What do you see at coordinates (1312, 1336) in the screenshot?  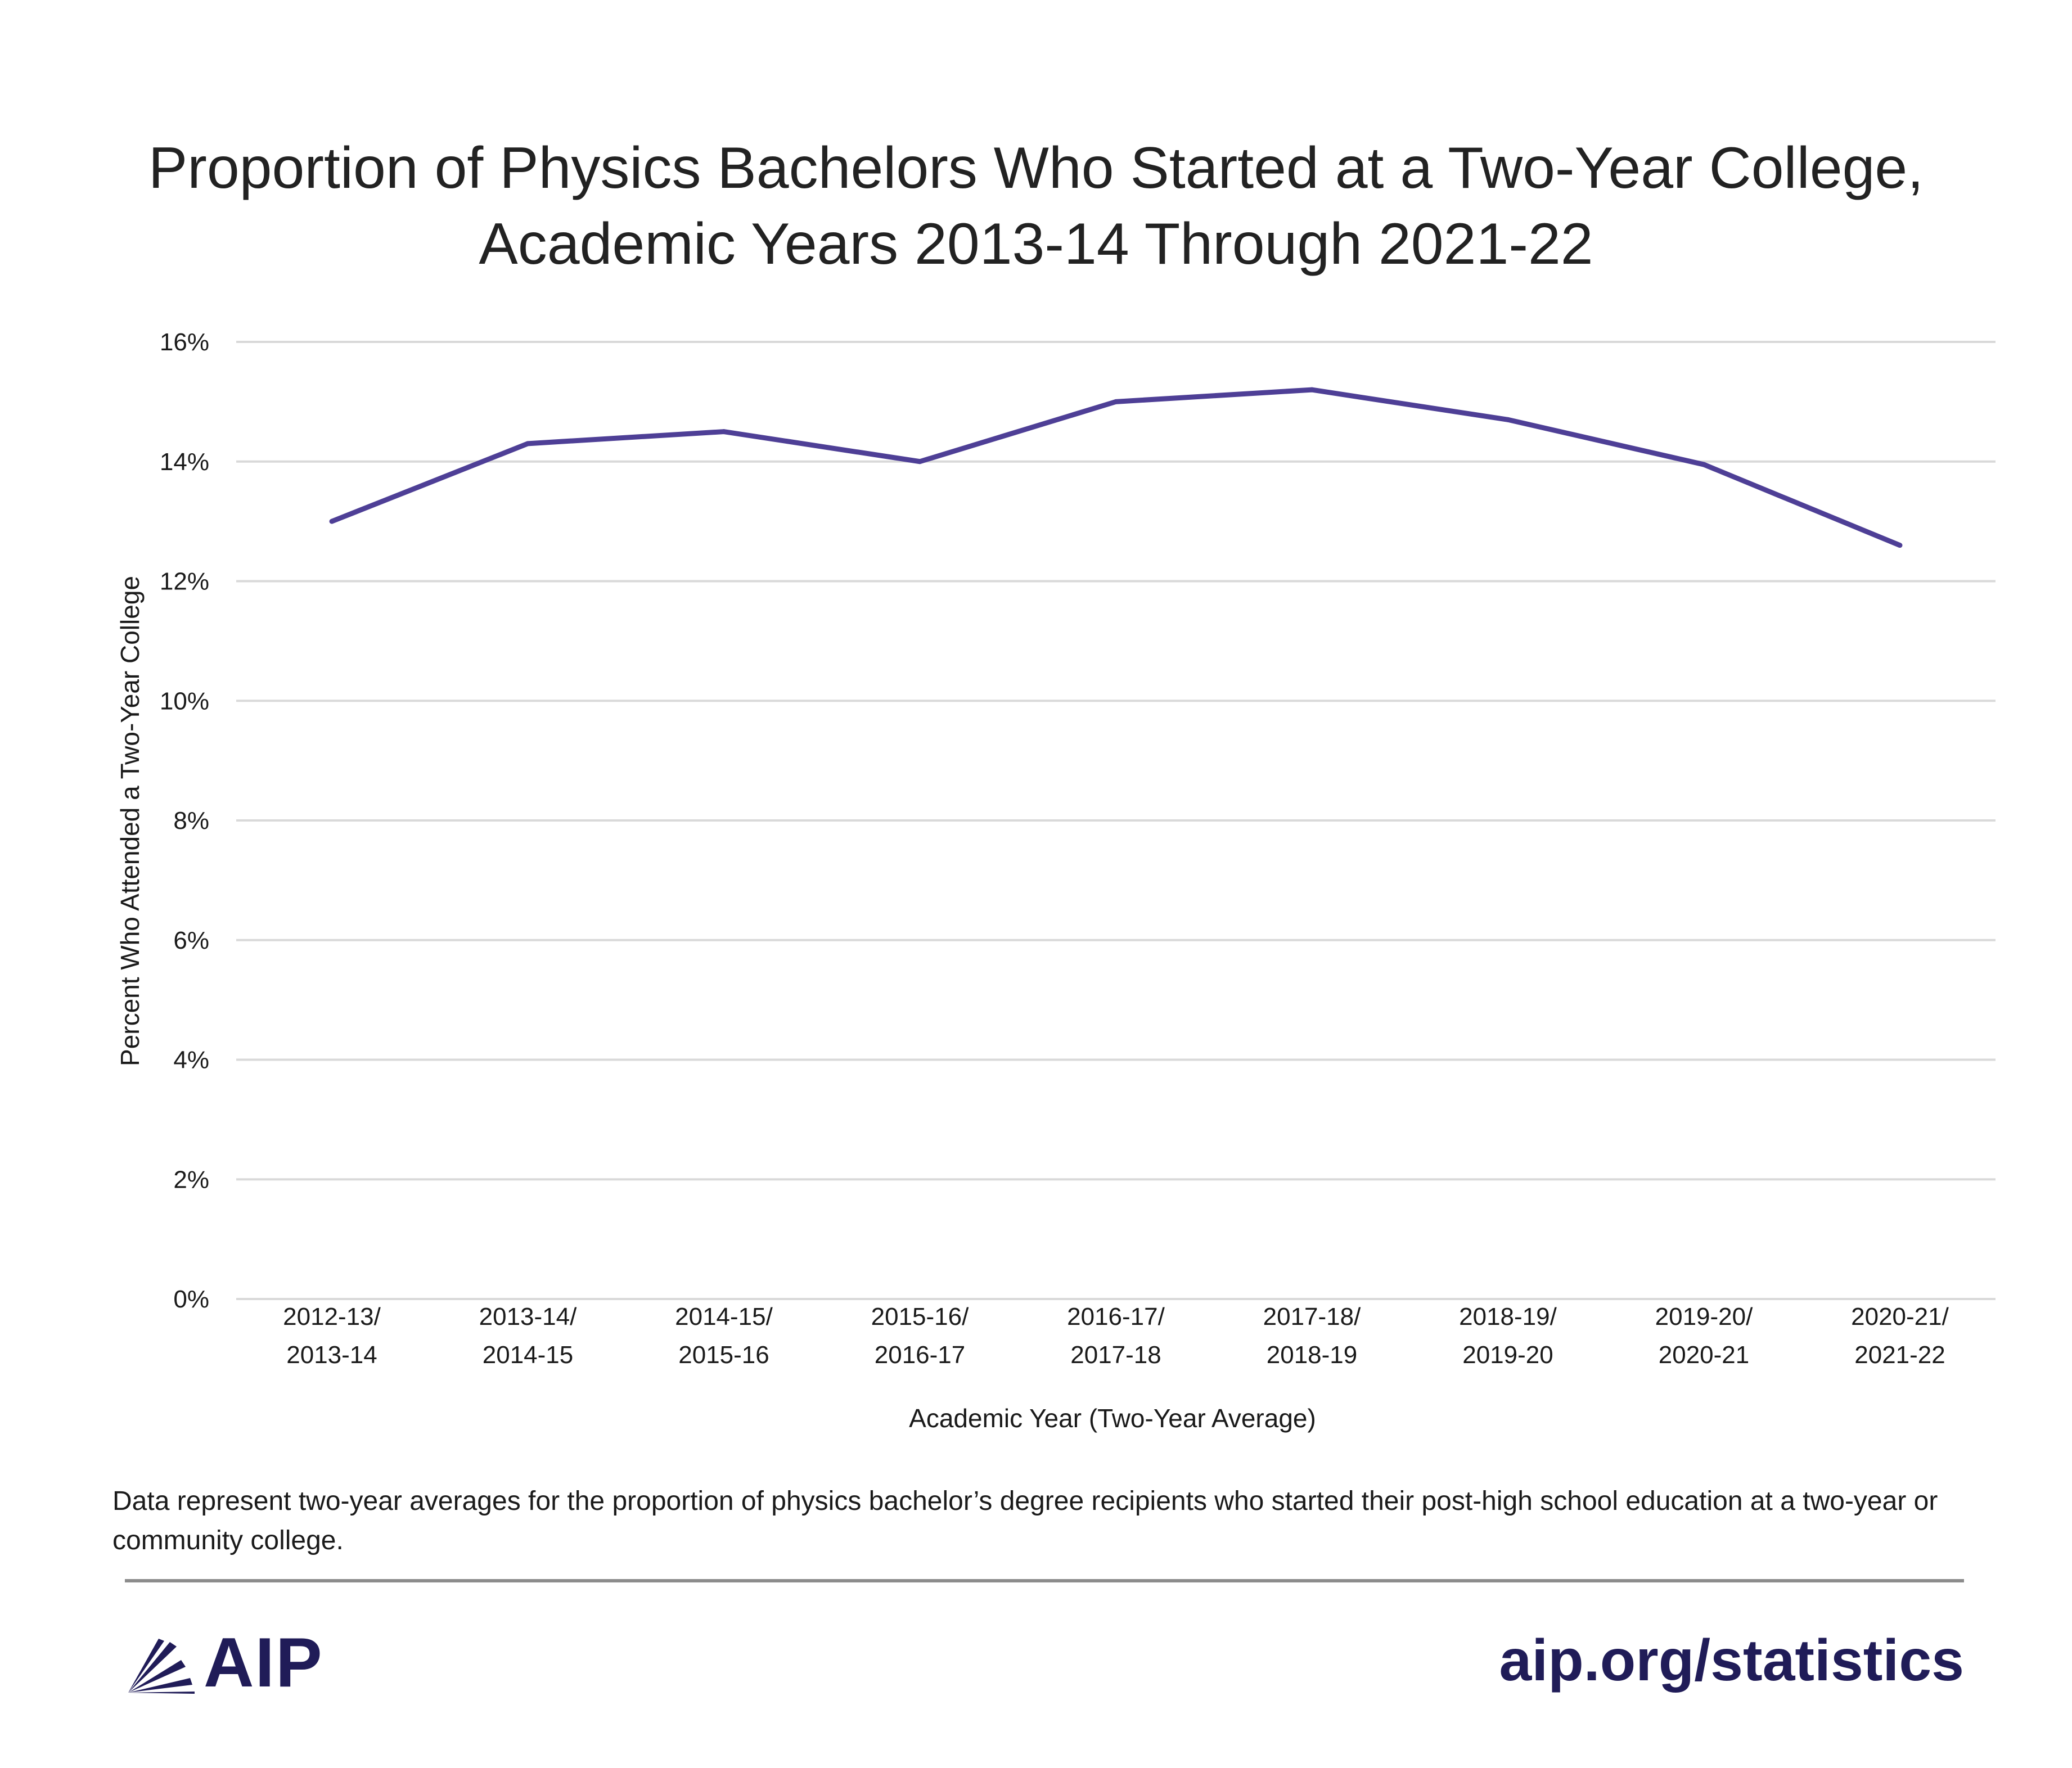 I see `x-tick-label: 2017-18/2018-19` at bounding box center [1312, 1336].